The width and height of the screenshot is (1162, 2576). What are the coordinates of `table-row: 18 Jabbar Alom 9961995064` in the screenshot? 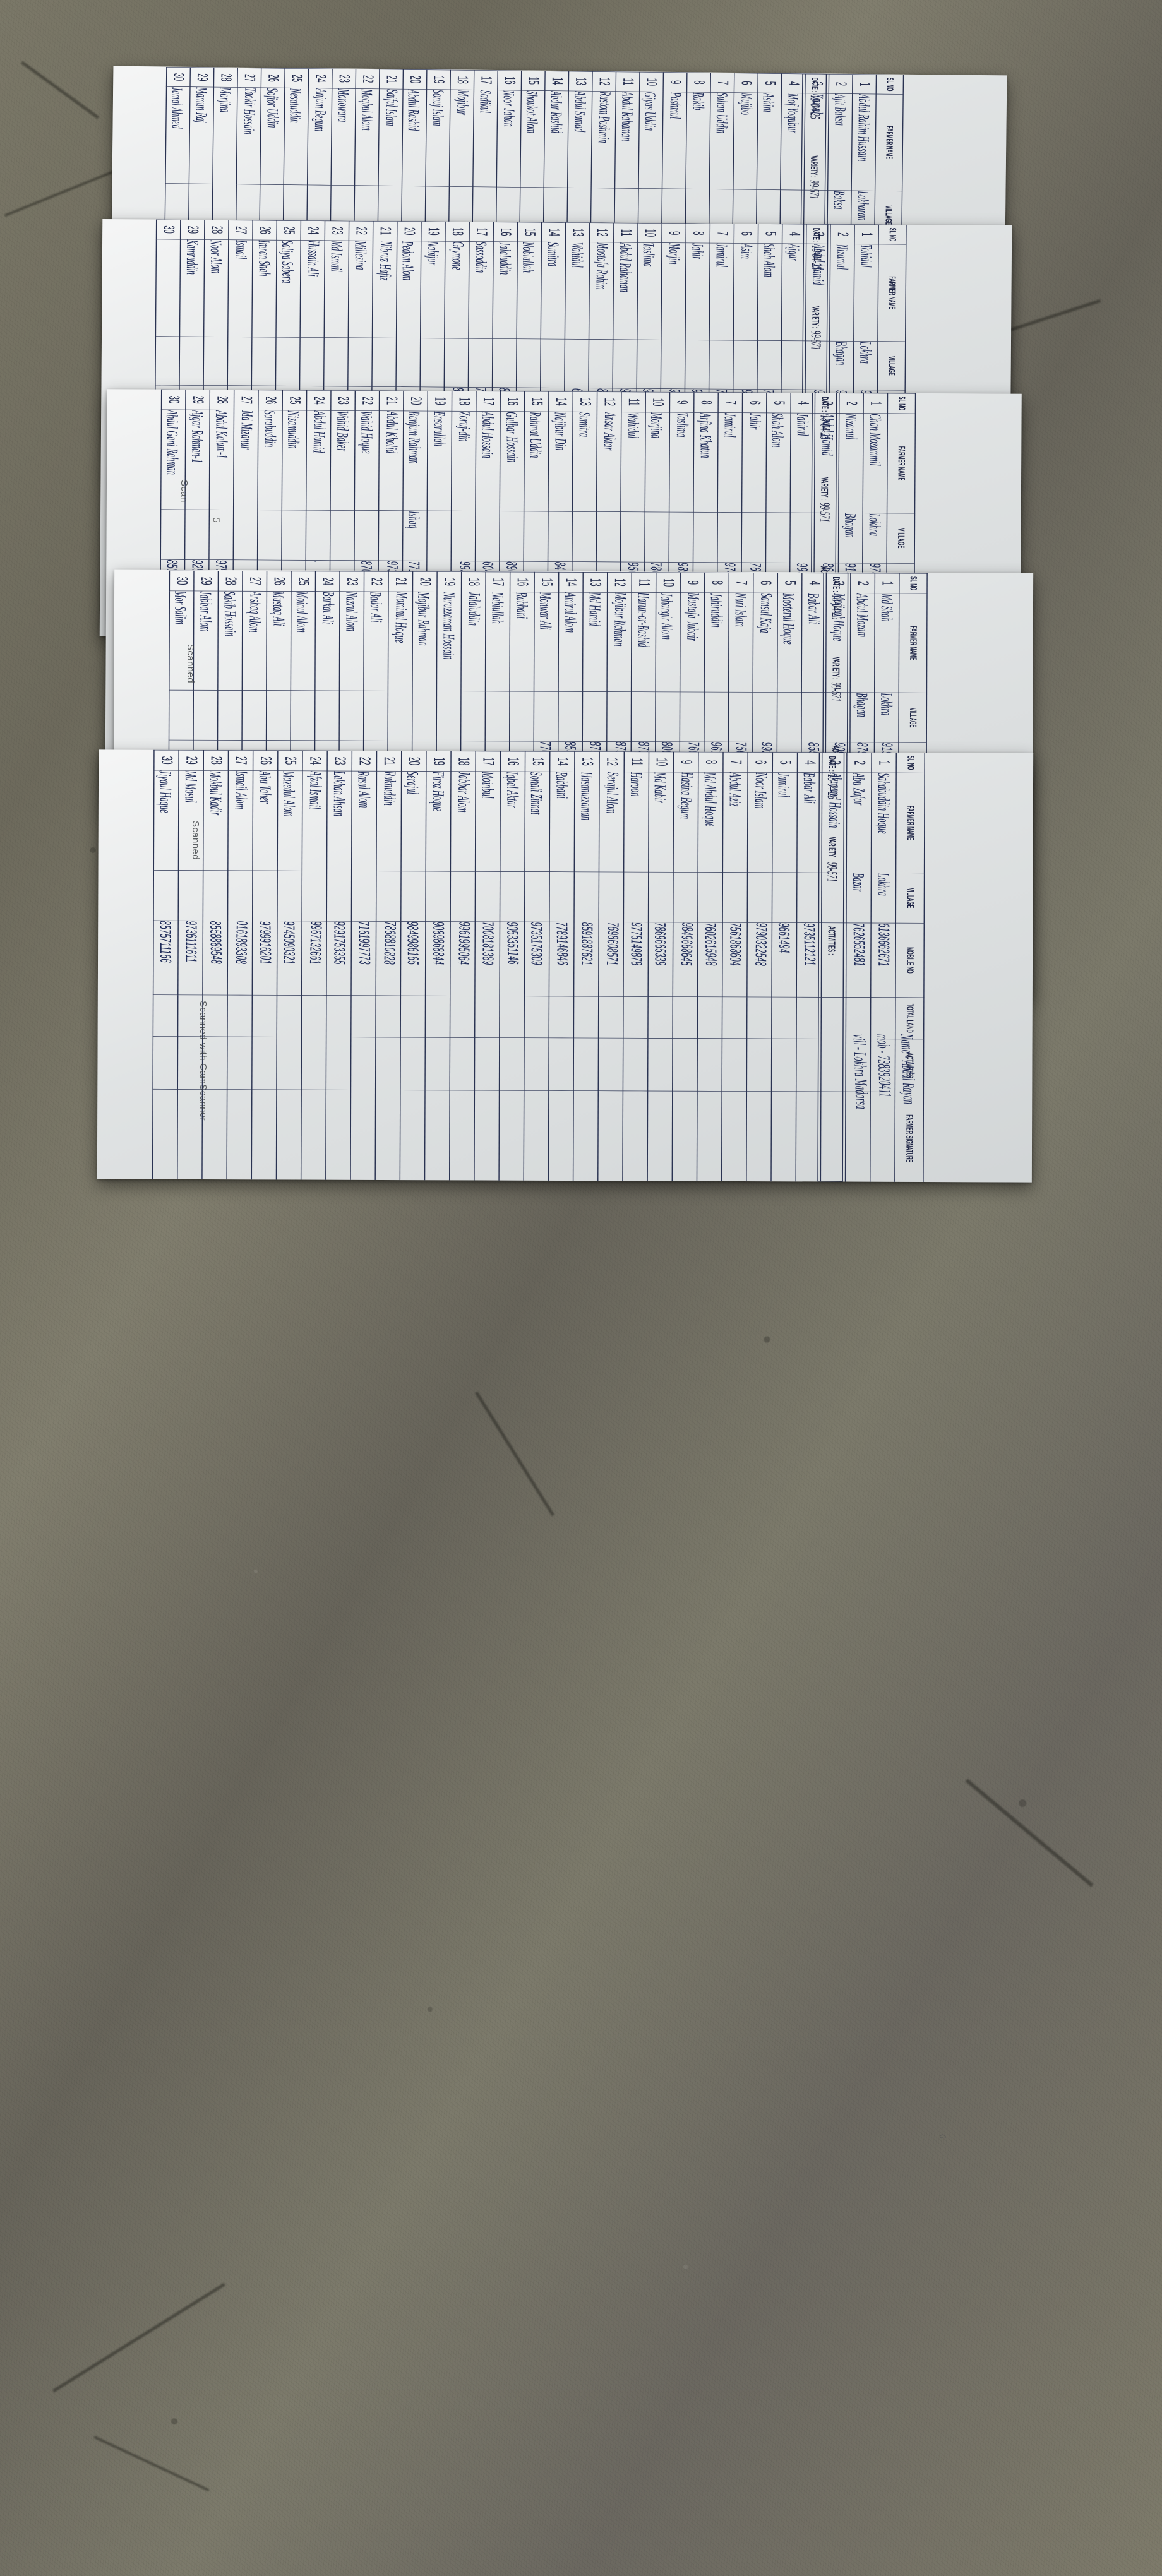 It's located at (462, 967).